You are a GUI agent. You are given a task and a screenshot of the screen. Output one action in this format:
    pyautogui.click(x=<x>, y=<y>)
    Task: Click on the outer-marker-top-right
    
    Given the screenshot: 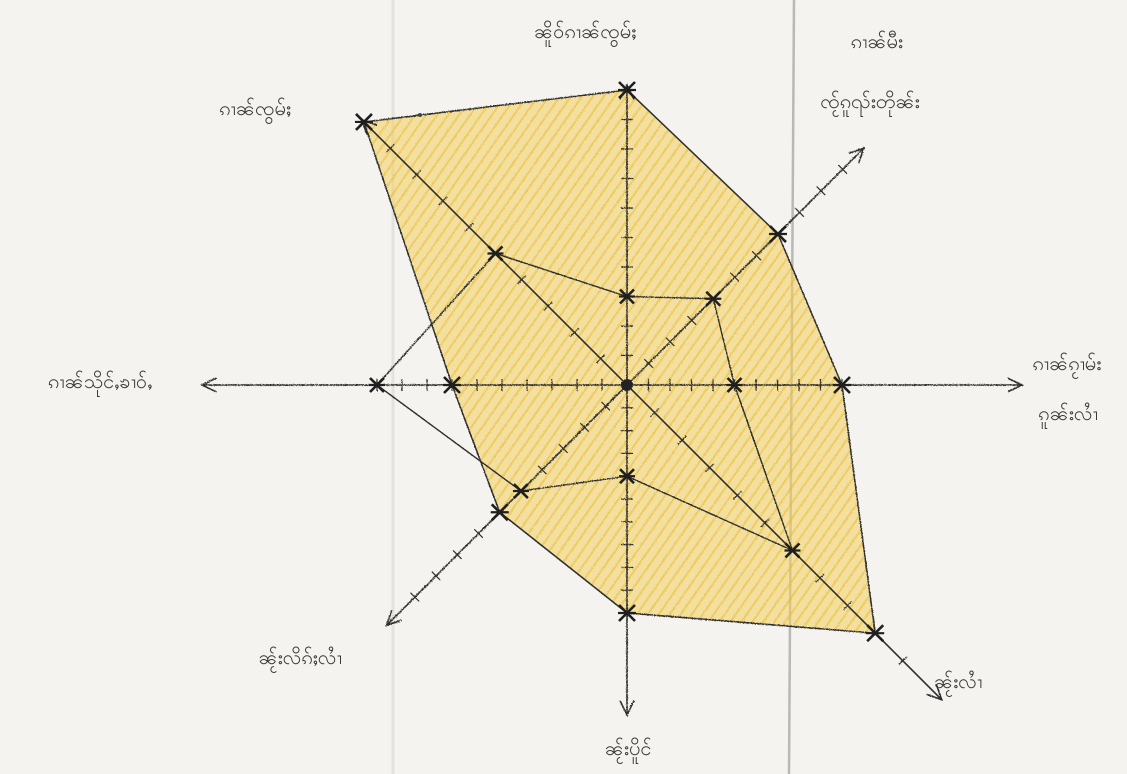 What is the action you would take?
    pyautogui.click(x=777, y=234)
    